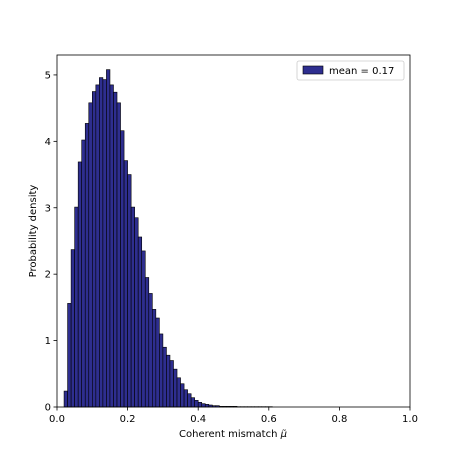 The image size is (457, 457). What do you see at coordinates (313, 70) in the screenshot?
I see `legend-swatch` at bounding box center [313, 70].